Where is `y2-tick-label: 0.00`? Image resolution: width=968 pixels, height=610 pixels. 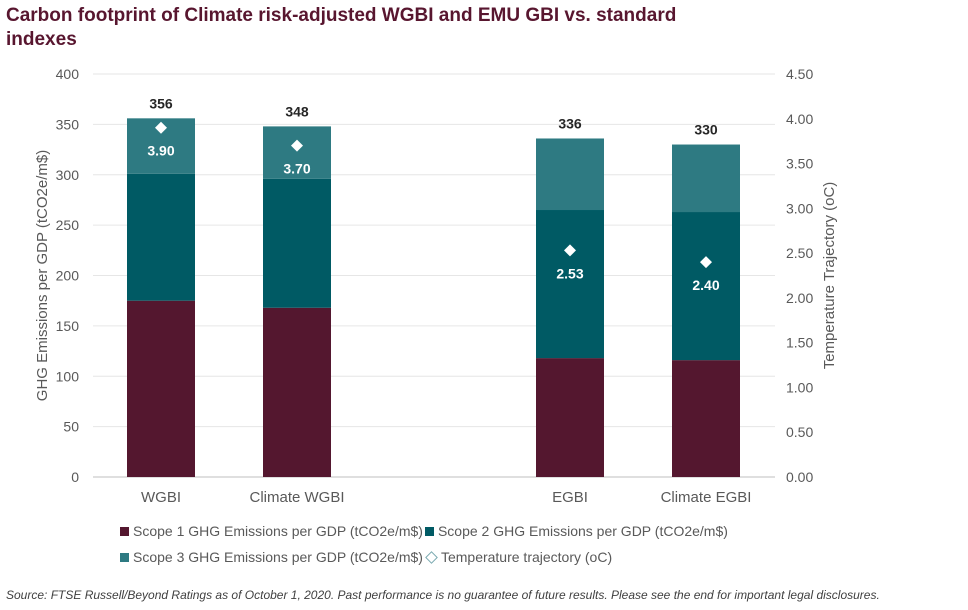
y2-tick-label: 0.00 is located at coordinates (799, 477).